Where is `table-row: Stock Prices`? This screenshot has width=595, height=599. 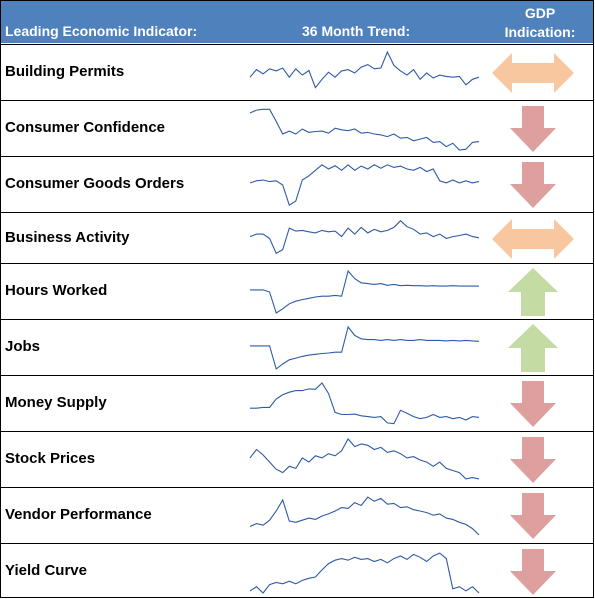
table-row: Stock Prices is located at coordinates (297, 459).